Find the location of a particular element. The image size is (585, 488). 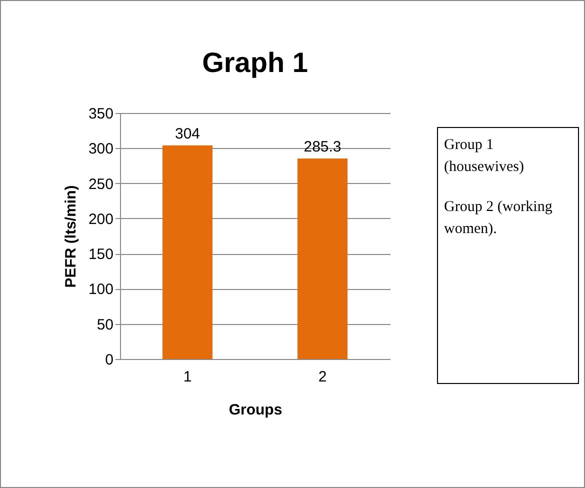

x-tick-label: 2 is located at coordinates (322, 377).